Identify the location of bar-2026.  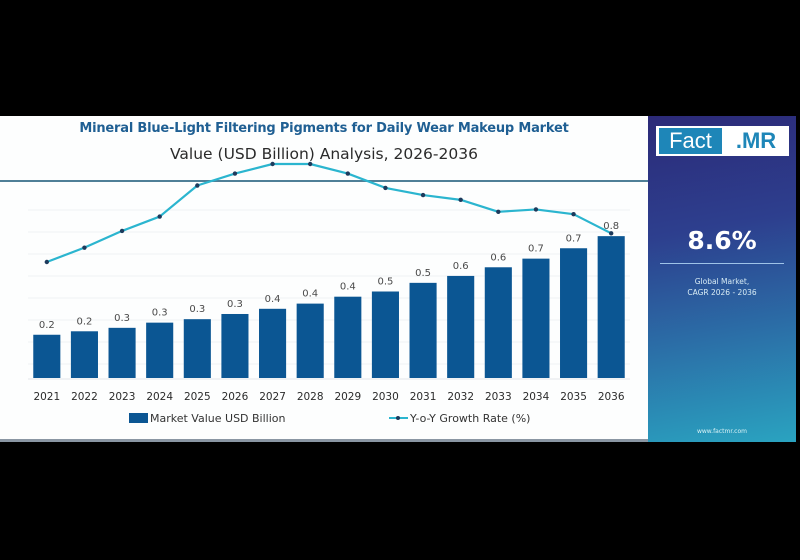
(235, 345).